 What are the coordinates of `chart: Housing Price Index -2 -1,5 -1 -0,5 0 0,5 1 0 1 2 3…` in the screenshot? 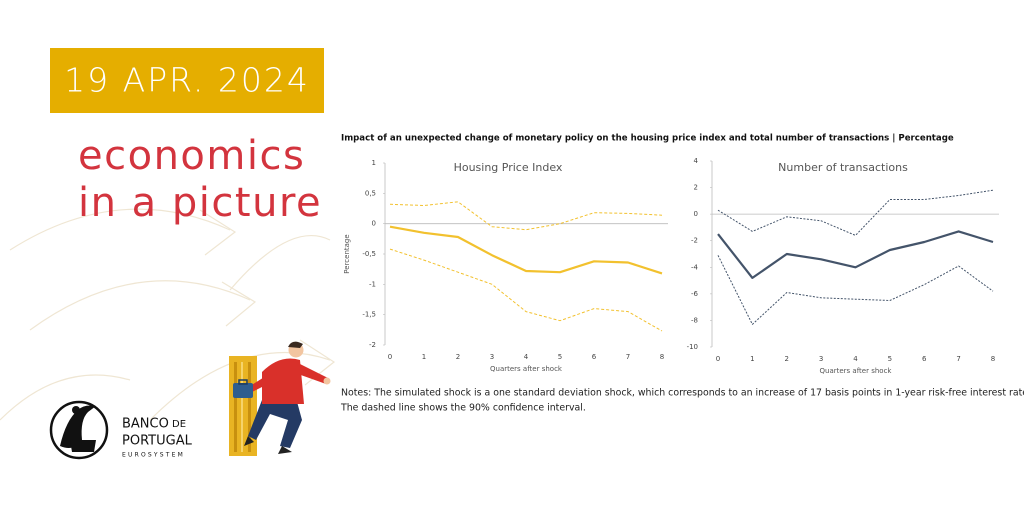 It's located at (505, 266).